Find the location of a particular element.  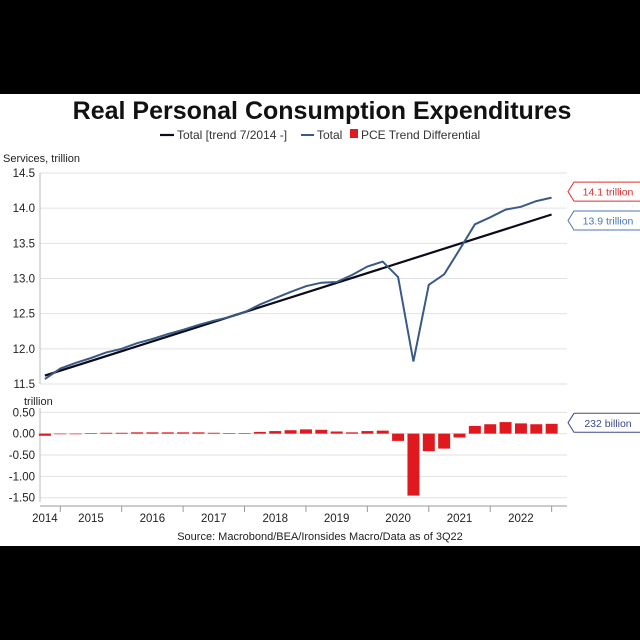

x-tick-label: 2019 is located at coordinates (337, 519).